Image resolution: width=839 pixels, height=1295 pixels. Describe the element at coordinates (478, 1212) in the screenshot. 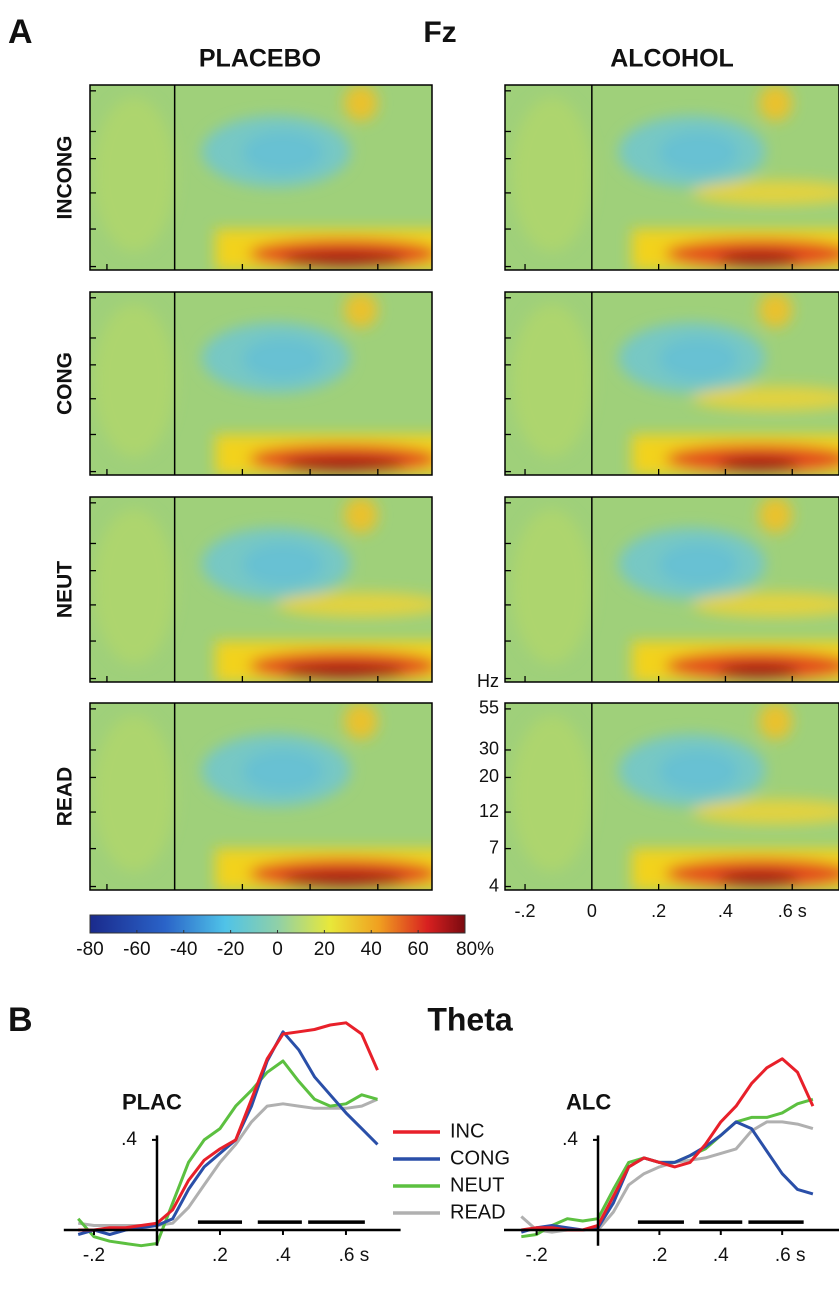

I see `legend-label: READ` at that location.